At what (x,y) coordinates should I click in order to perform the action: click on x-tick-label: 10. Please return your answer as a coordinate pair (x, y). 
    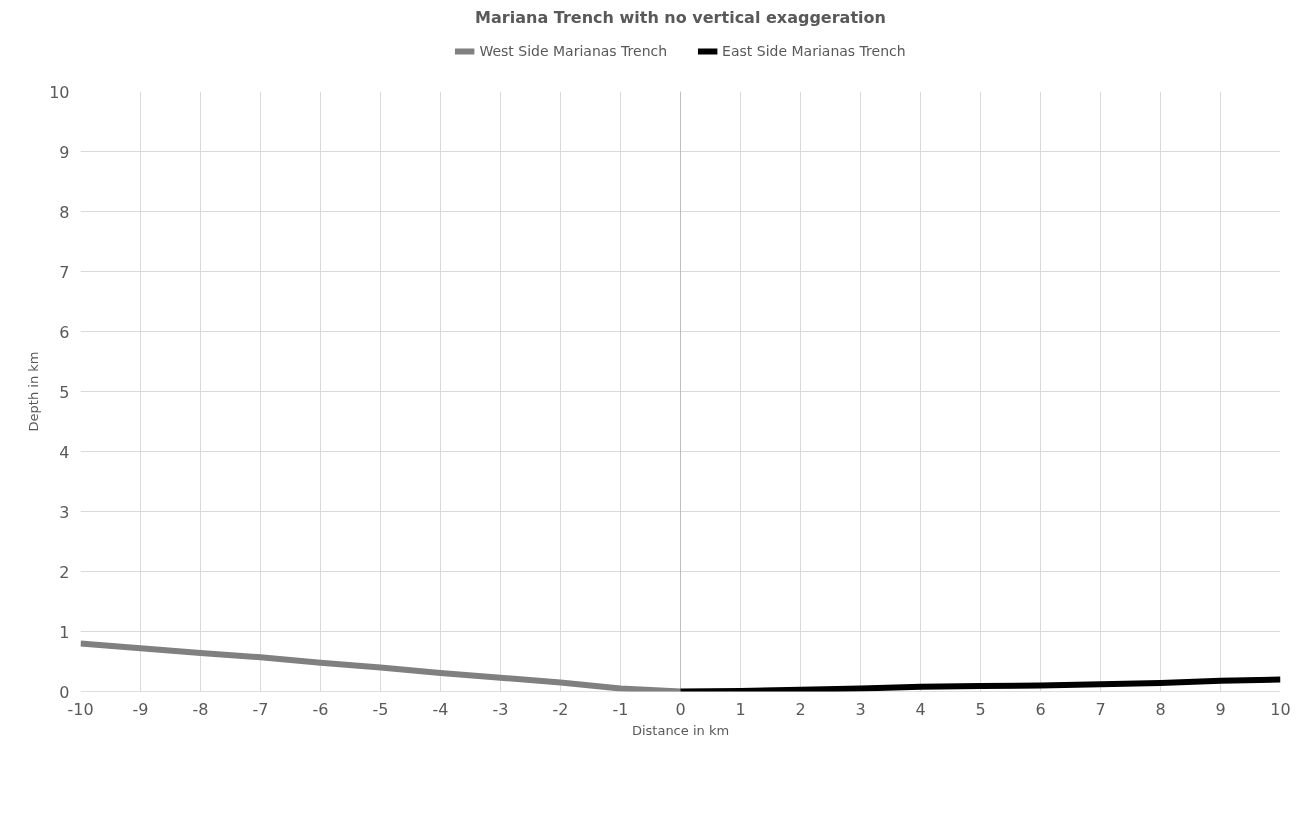
    Looking at the image, I should click on (1280, 709).